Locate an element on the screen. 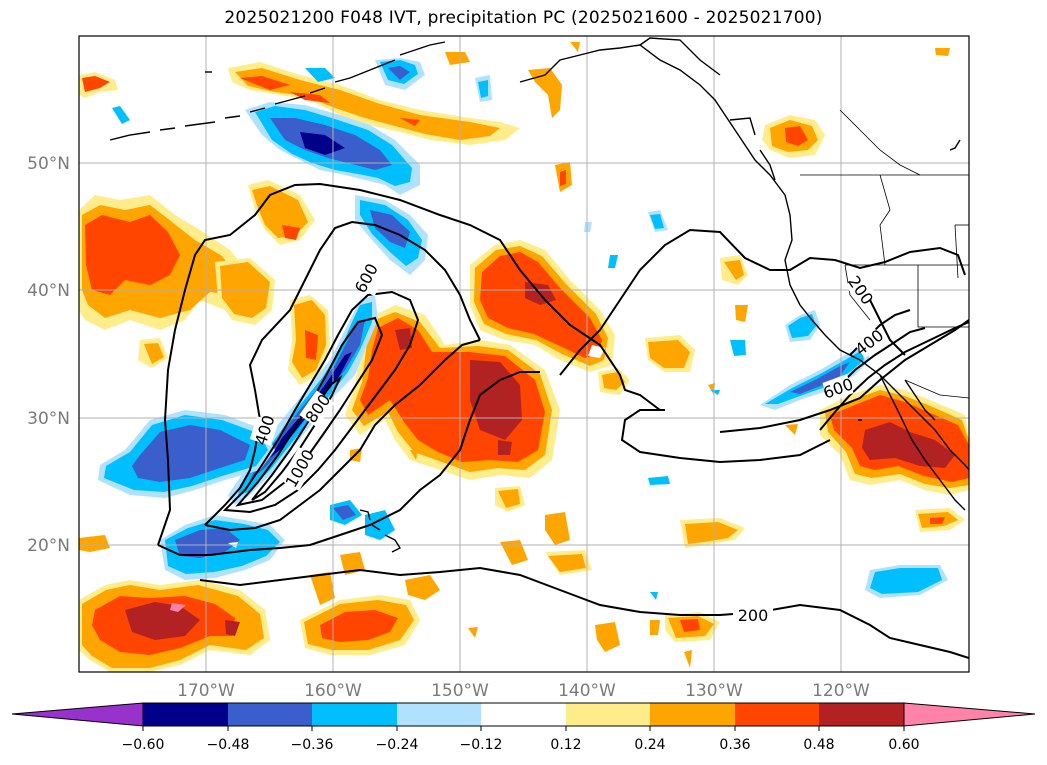 This screenshot has width=1047, height=765. colorbar-tick-label: −0.24 is located at coordinates (397, 745).